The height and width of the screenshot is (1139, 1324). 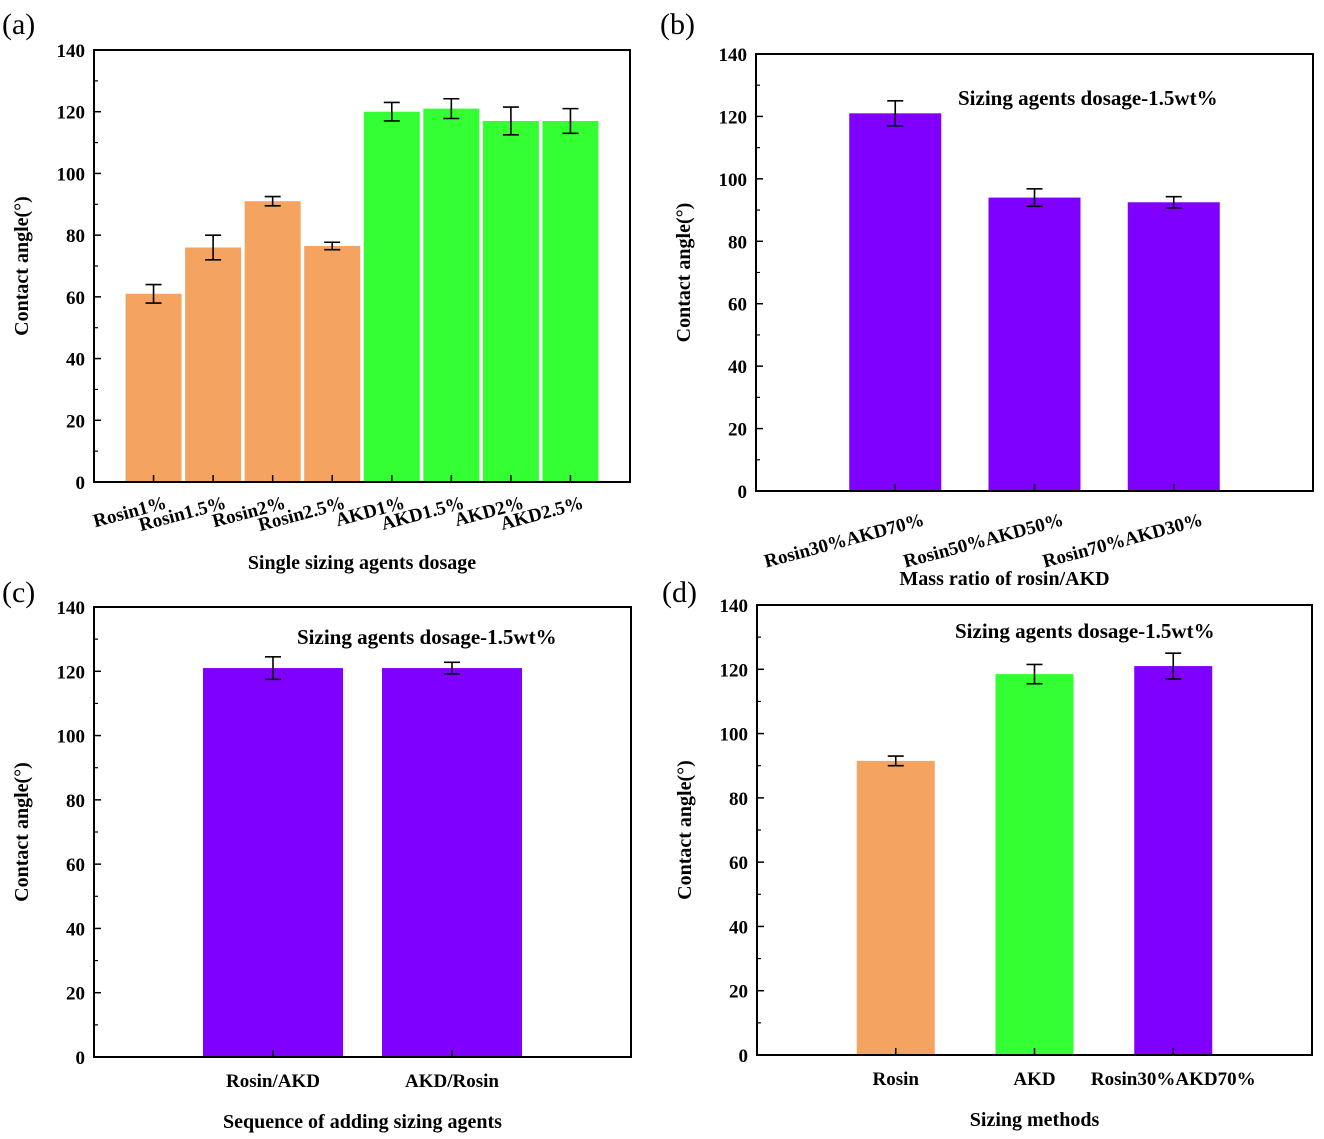 What do you see at coordinates (362, 563) in the screenshot?
I see `x-axis-title: Single sizing agents dosage` at bounding box center [362, 563].